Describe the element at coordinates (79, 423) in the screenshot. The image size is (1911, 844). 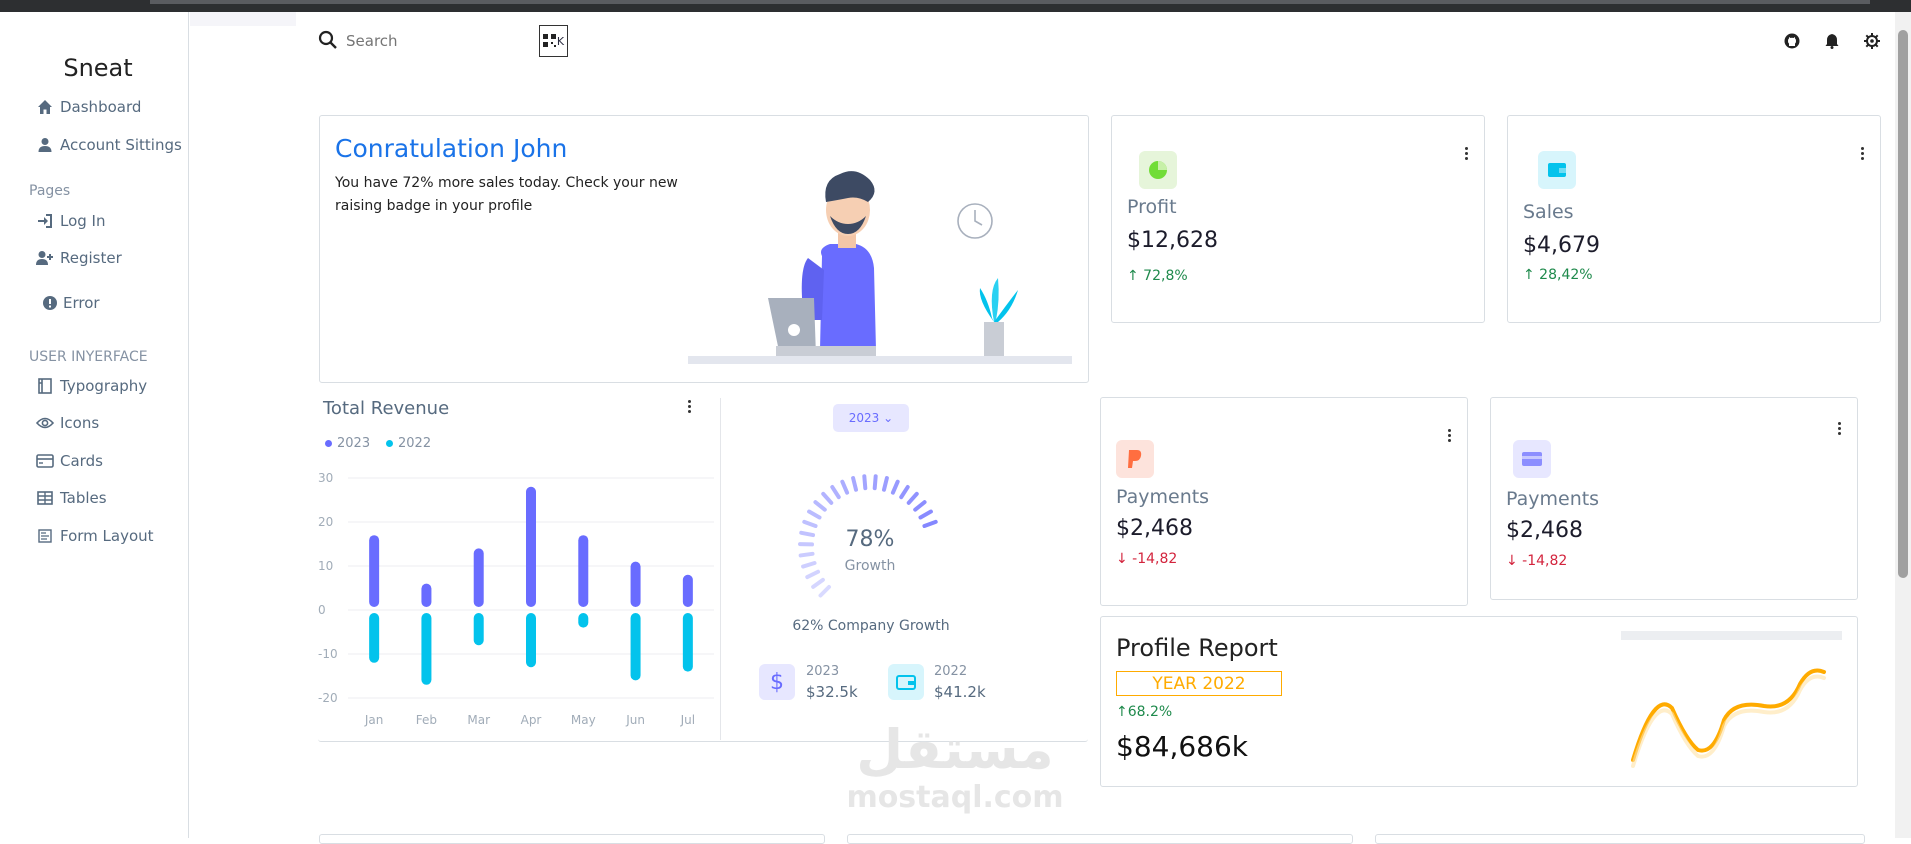
I see `sidebar-item-label: Icons` at that location.